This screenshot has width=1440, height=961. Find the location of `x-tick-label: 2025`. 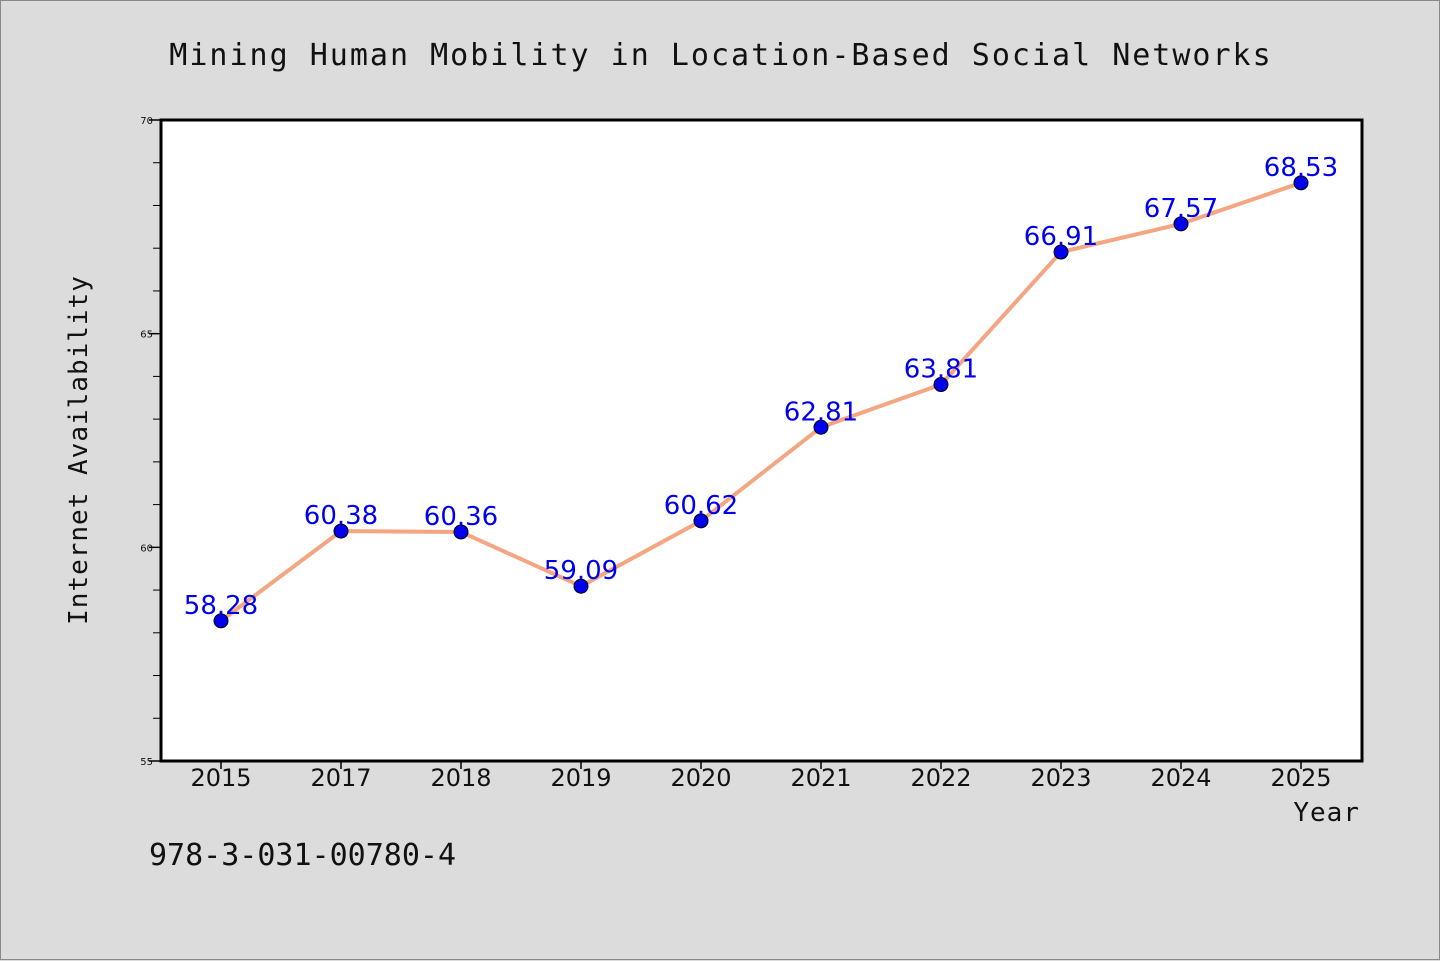

x-tick-label: 2025 is located at coordinates (1300, 778).